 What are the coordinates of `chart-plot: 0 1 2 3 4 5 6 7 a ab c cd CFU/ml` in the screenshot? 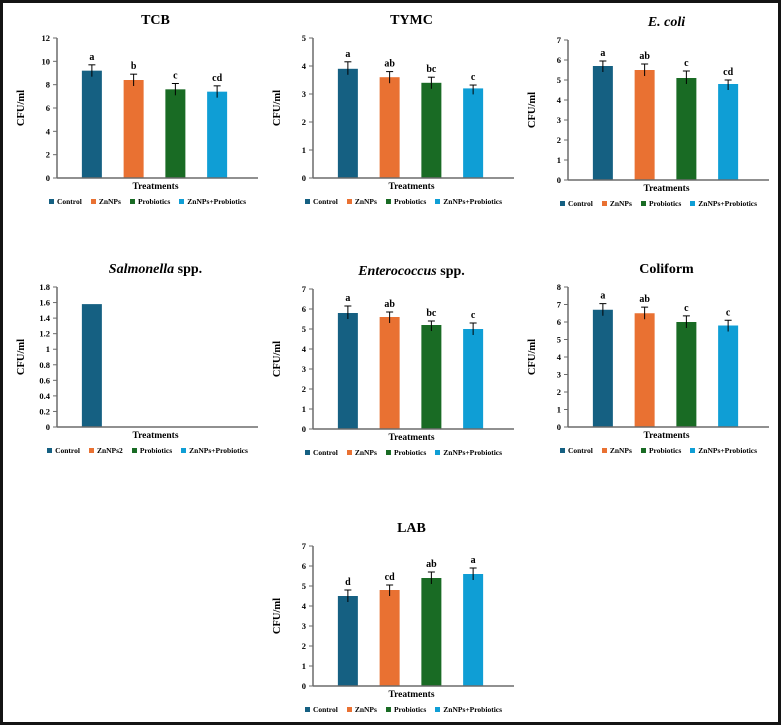 It's located at (648, 109).